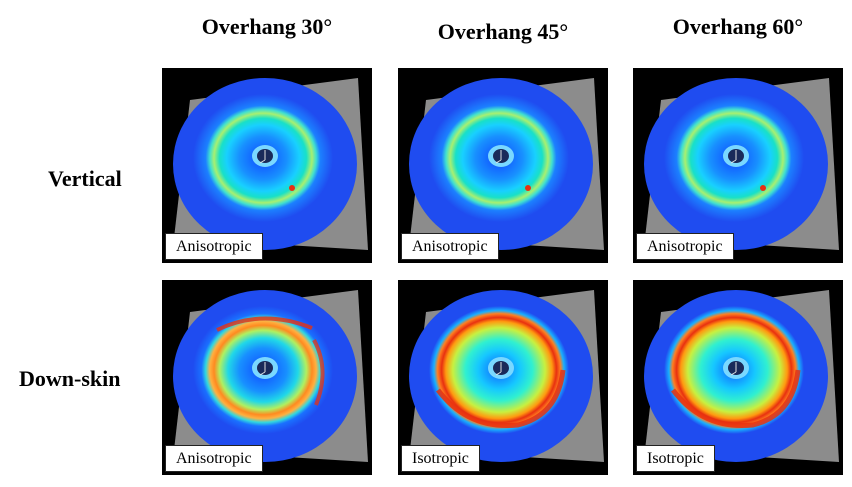 Image resolution: width=852 pixels, height=487 pixels. What do you see at coordinates (85, 178) in the screenshot?
I see `row-title-vertical: Vertical` at bounding box center [85, 178].